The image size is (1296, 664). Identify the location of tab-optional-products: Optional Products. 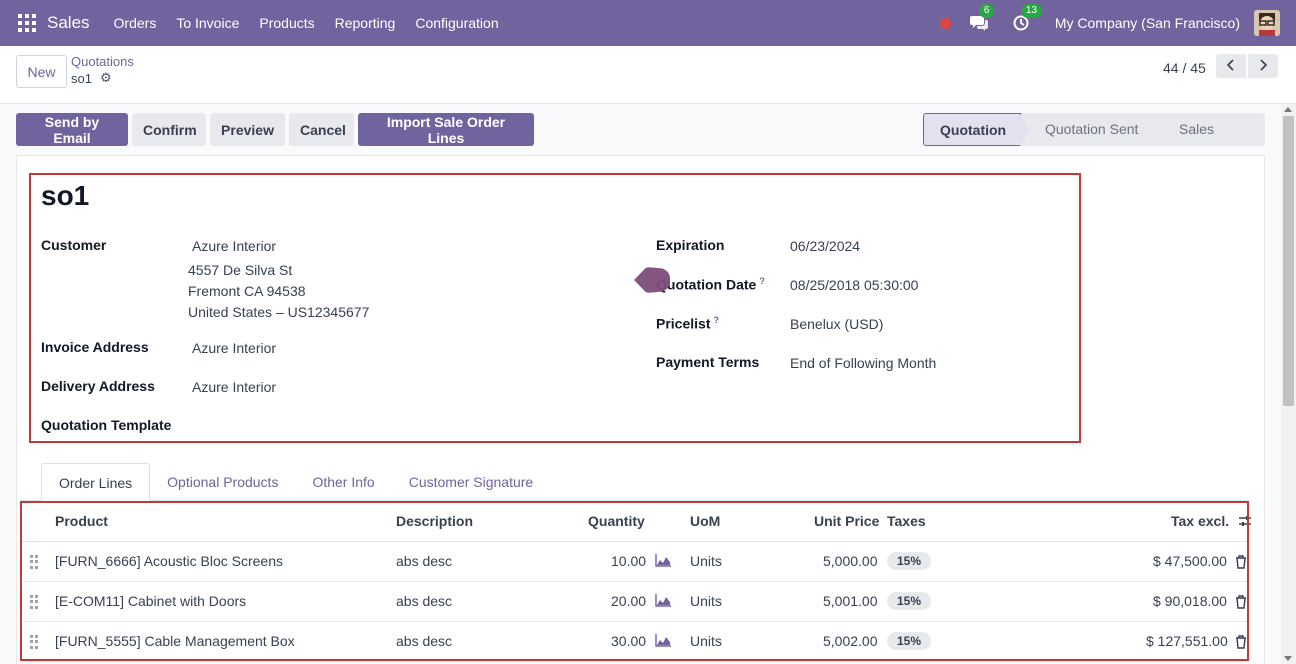
(223, 482).